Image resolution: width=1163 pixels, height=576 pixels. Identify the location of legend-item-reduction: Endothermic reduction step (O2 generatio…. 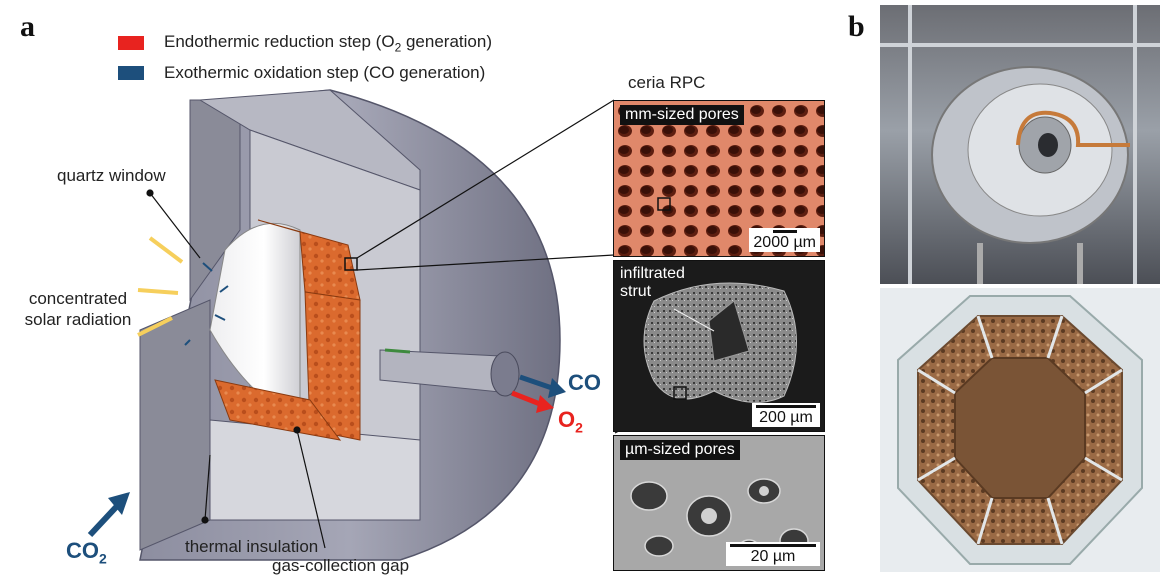
(305, 43).